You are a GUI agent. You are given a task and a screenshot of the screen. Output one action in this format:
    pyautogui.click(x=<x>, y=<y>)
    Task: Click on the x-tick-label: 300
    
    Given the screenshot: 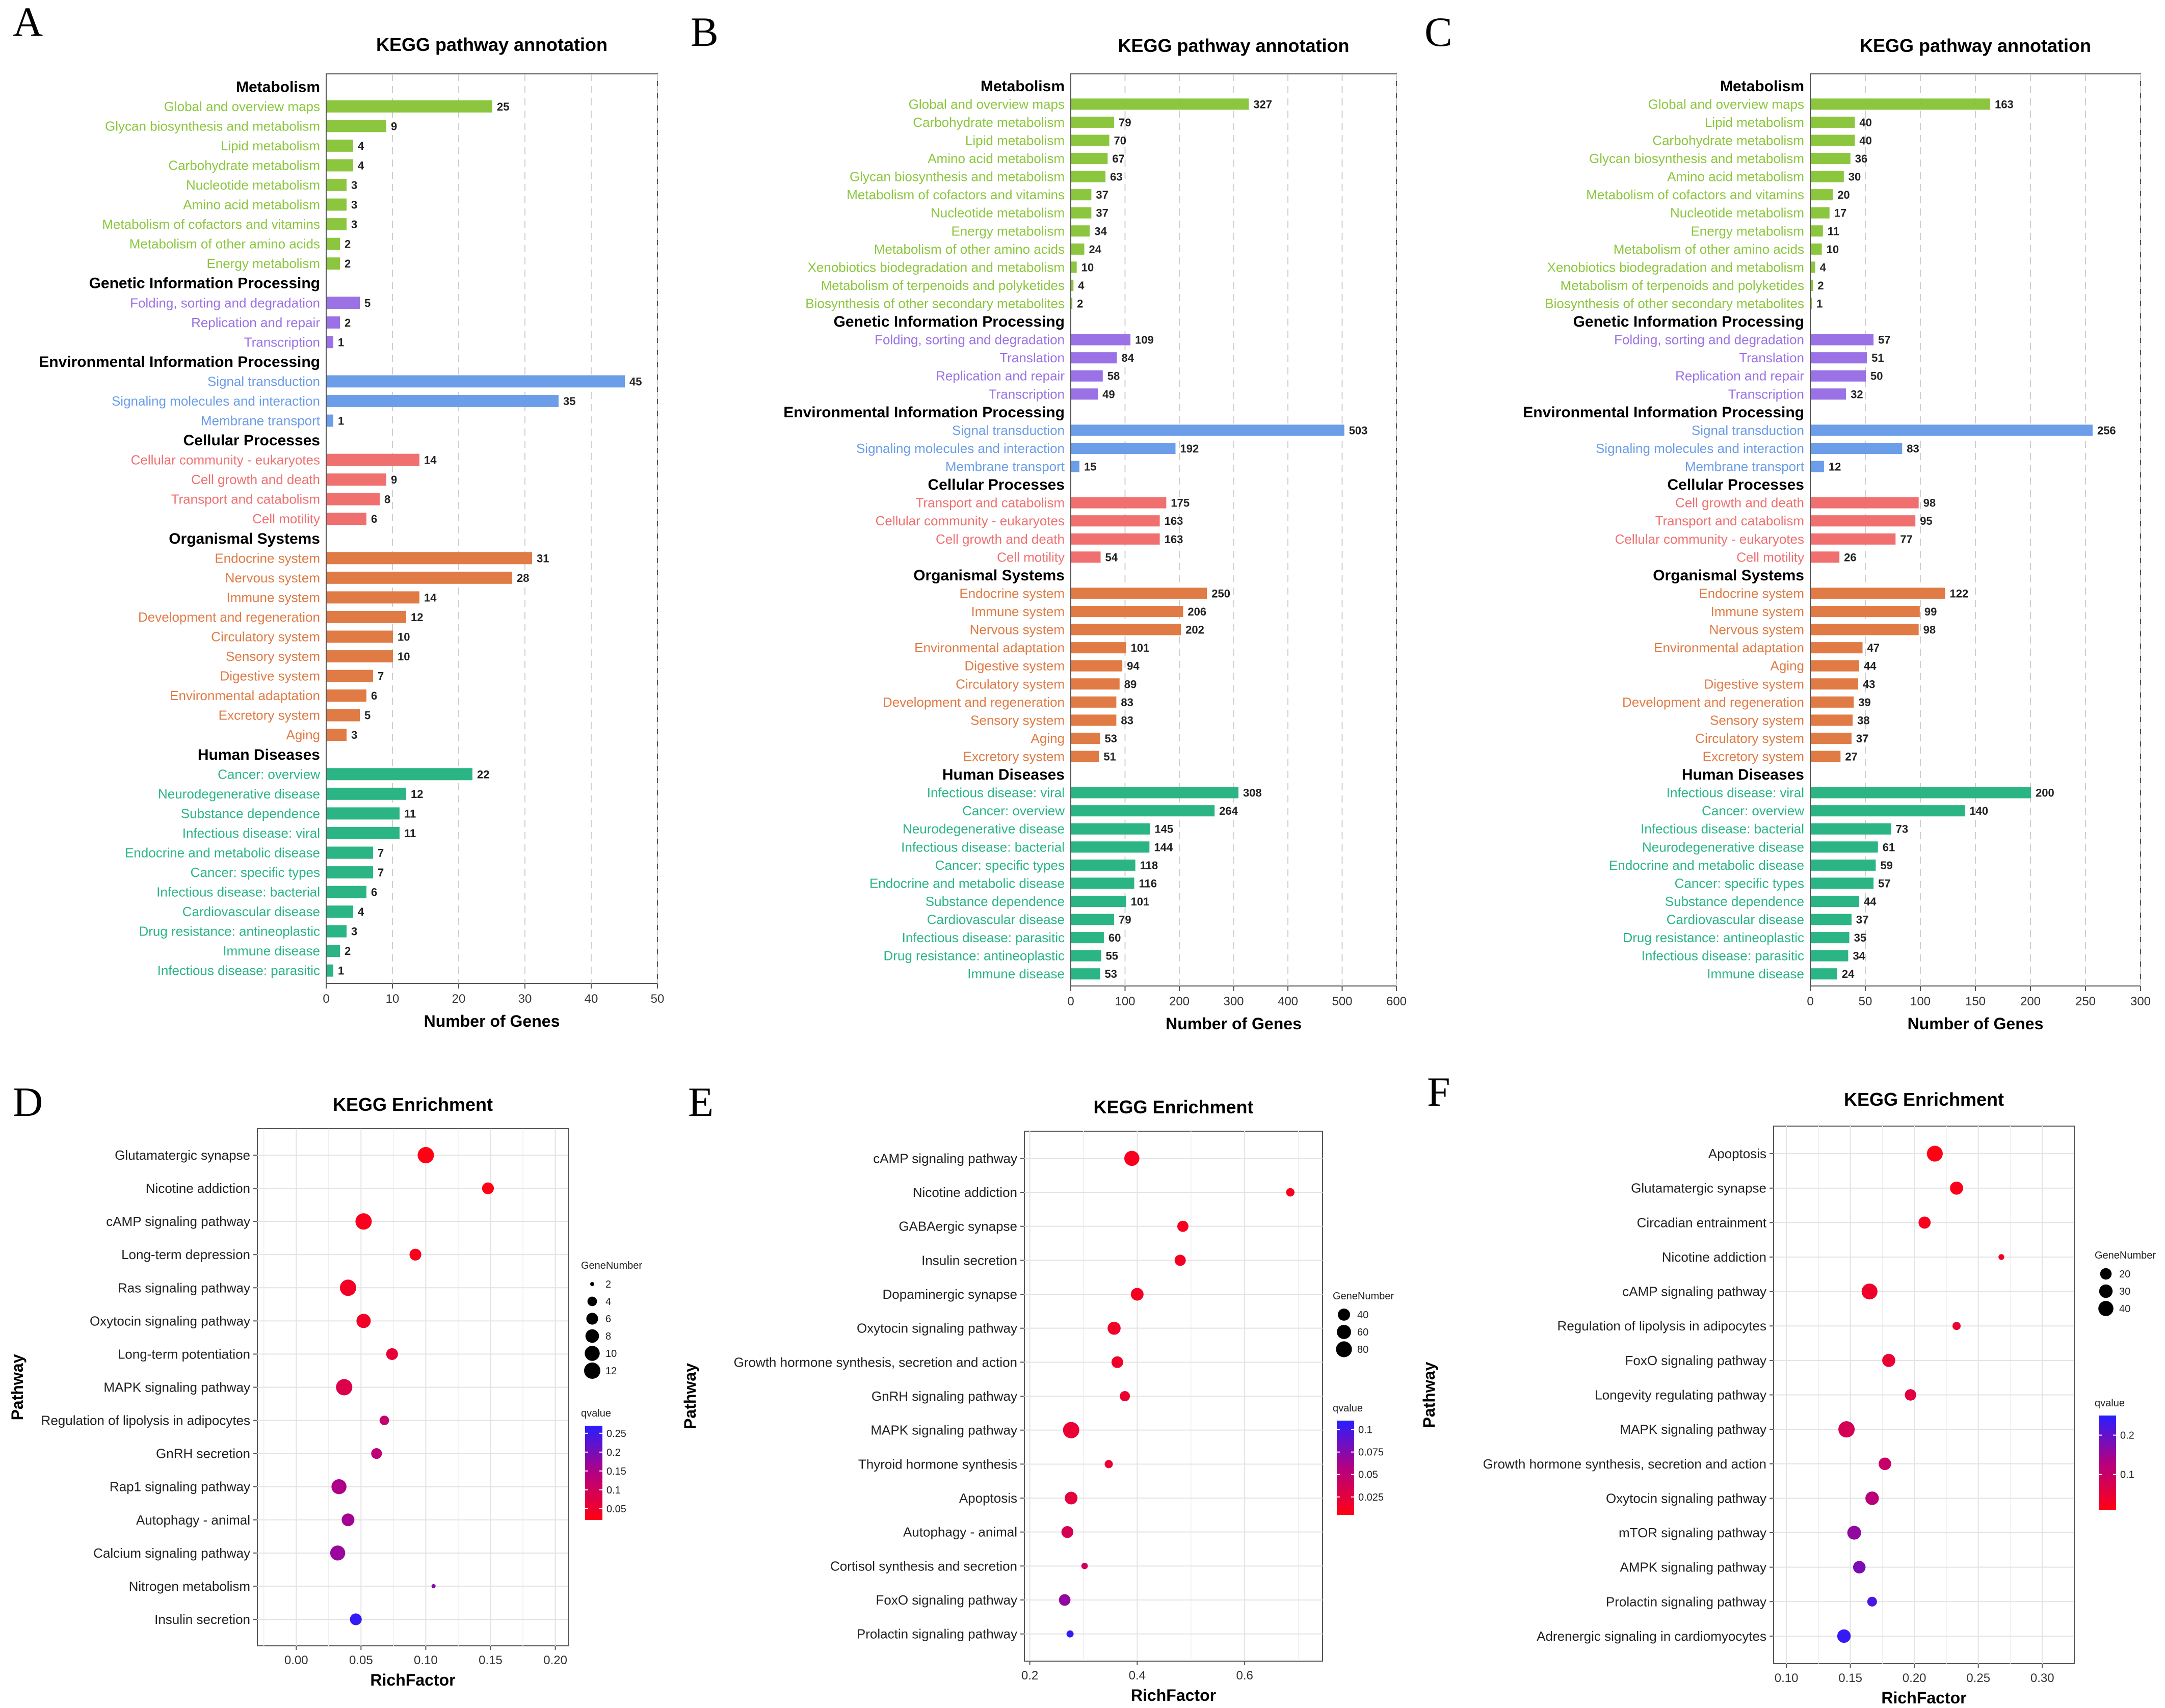 What is the action you would take?
    pyautogui.click(x=2140, y=1001)
    